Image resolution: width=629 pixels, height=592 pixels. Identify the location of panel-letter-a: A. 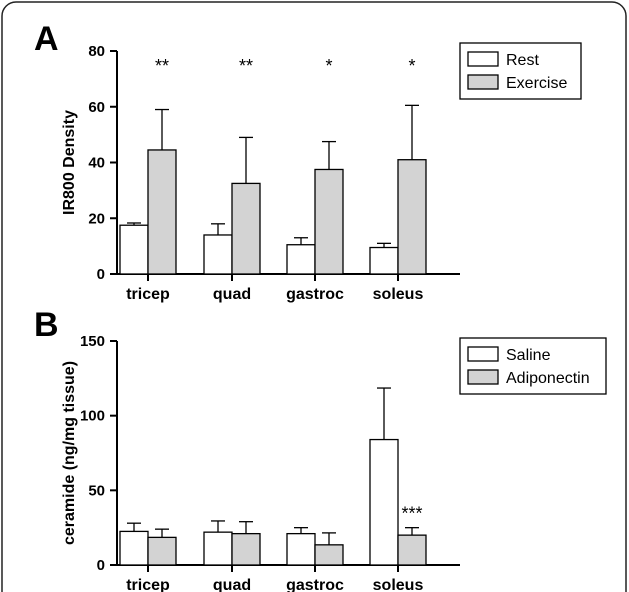
(46, 39).